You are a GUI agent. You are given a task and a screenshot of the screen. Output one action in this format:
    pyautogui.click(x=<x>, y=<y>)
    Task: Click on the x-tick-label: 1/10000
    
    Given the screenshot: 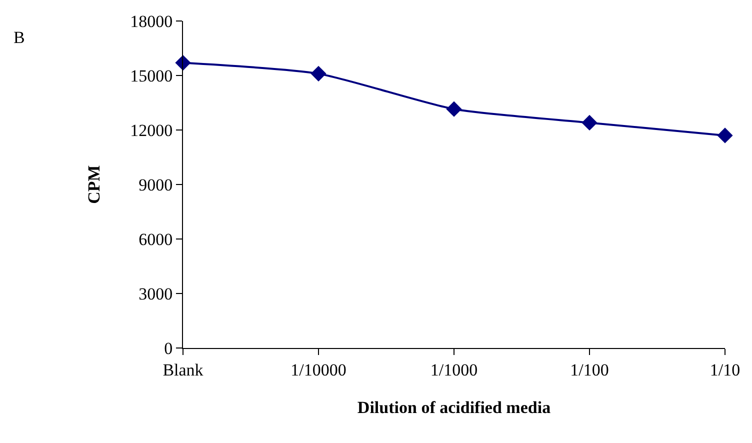 What is the action you would take?
    pyautogui.click(x=318, y=370)
    